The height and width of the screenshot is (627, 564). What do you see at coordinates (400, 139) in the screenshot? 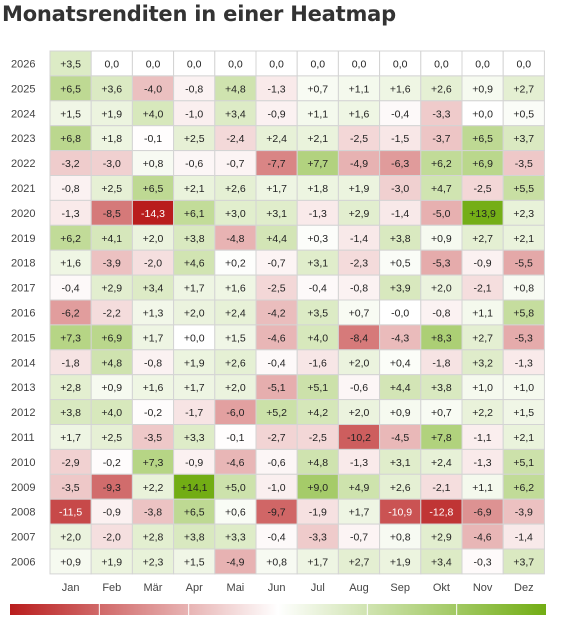
I see `cell-value-label: -1,5` at bounding box center [400, 139].